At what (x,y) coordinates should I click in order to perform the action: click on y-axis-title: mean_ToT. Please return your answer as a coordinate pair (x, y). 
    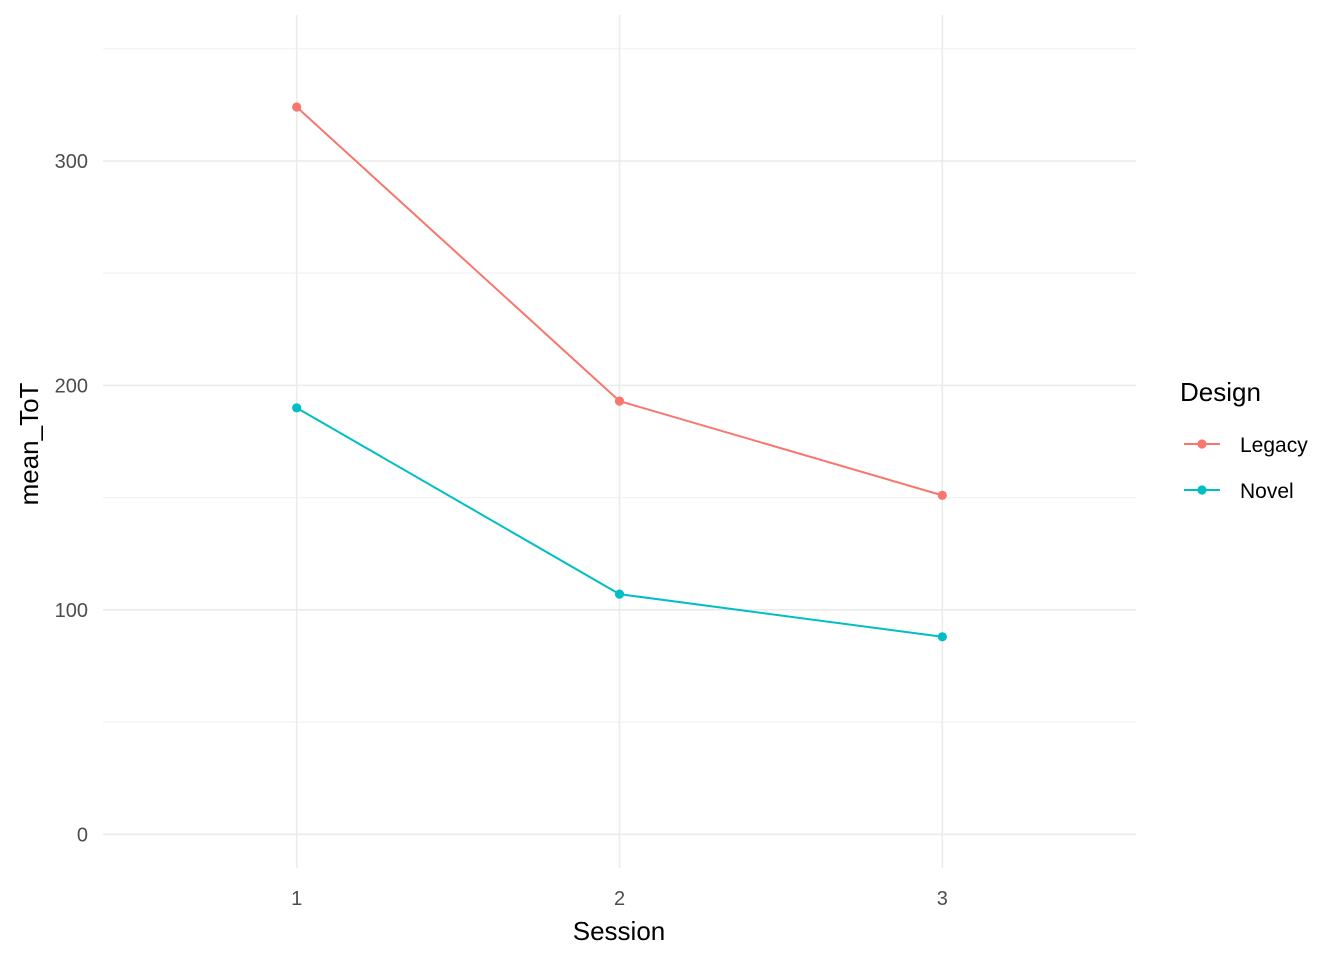
    Looking at the image, I should click on (29, 443).